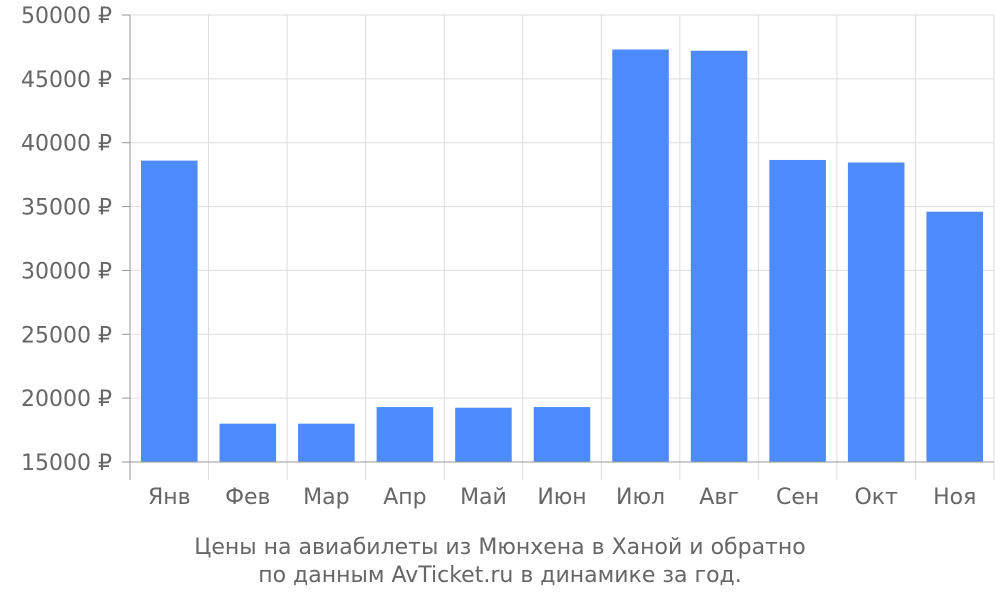 The width and height of the screenshot is (1000, 600). What do you see at coordinates (66, 144) in the screenshot?
I see `y-tick-label: 40000 ₽` at bounding box center [66, 144].